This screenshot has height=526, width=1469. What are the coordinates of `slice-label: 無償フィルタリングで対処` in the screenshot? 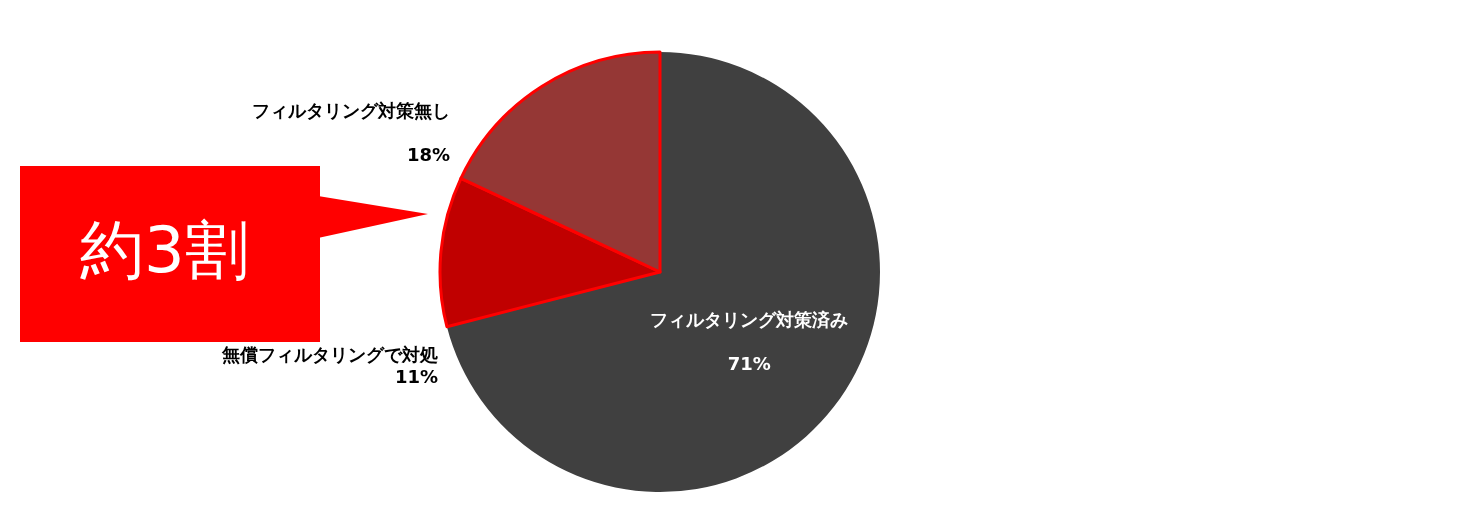 It's located at (329, 354).